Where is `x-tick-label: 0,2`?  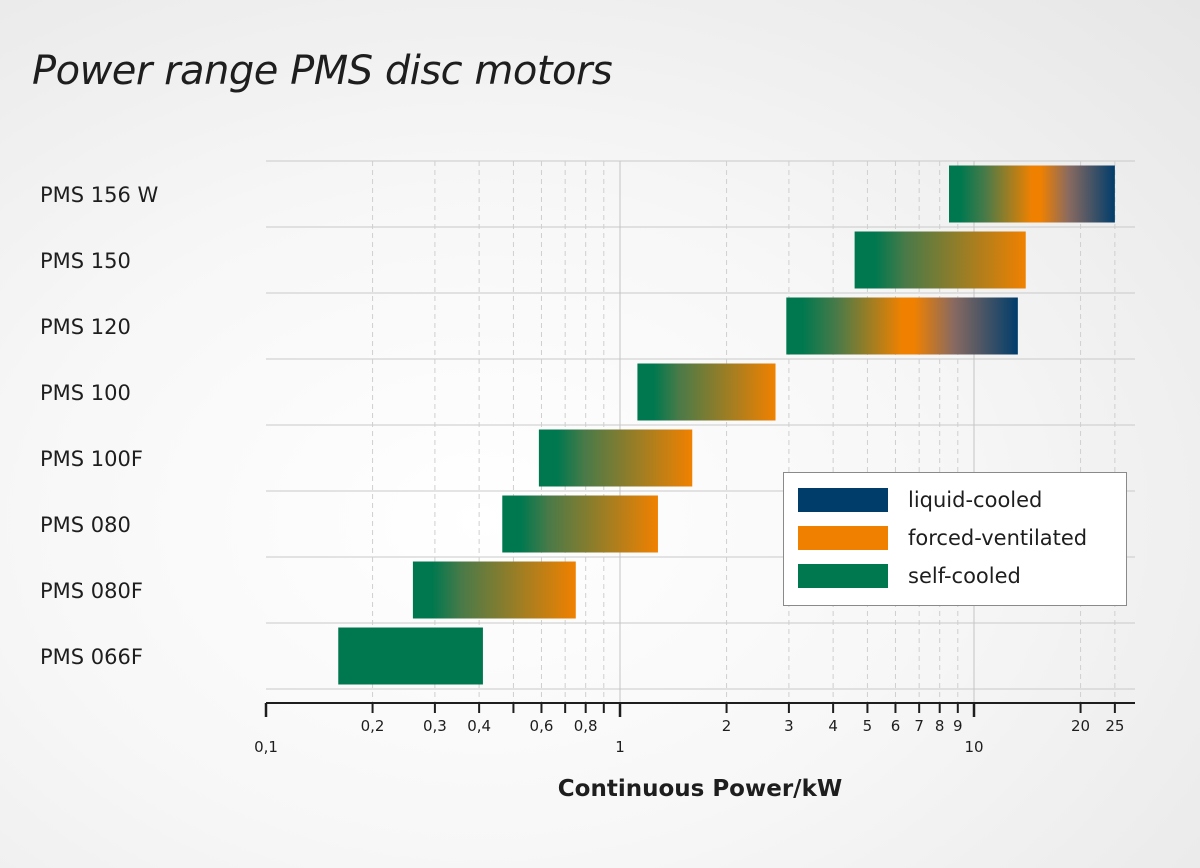 x-tick-label: 0,2 is located at coordinates (373, 726).